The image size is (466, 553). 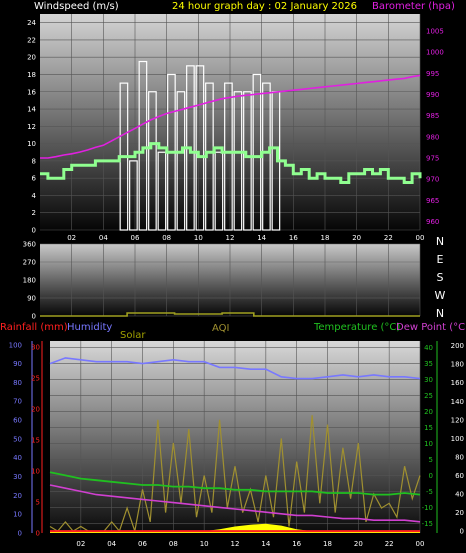 What do you see at coordinates (459, 495) in the screenshot?
I see `solar-tick-label: 40` at bounding box center [459, 495].